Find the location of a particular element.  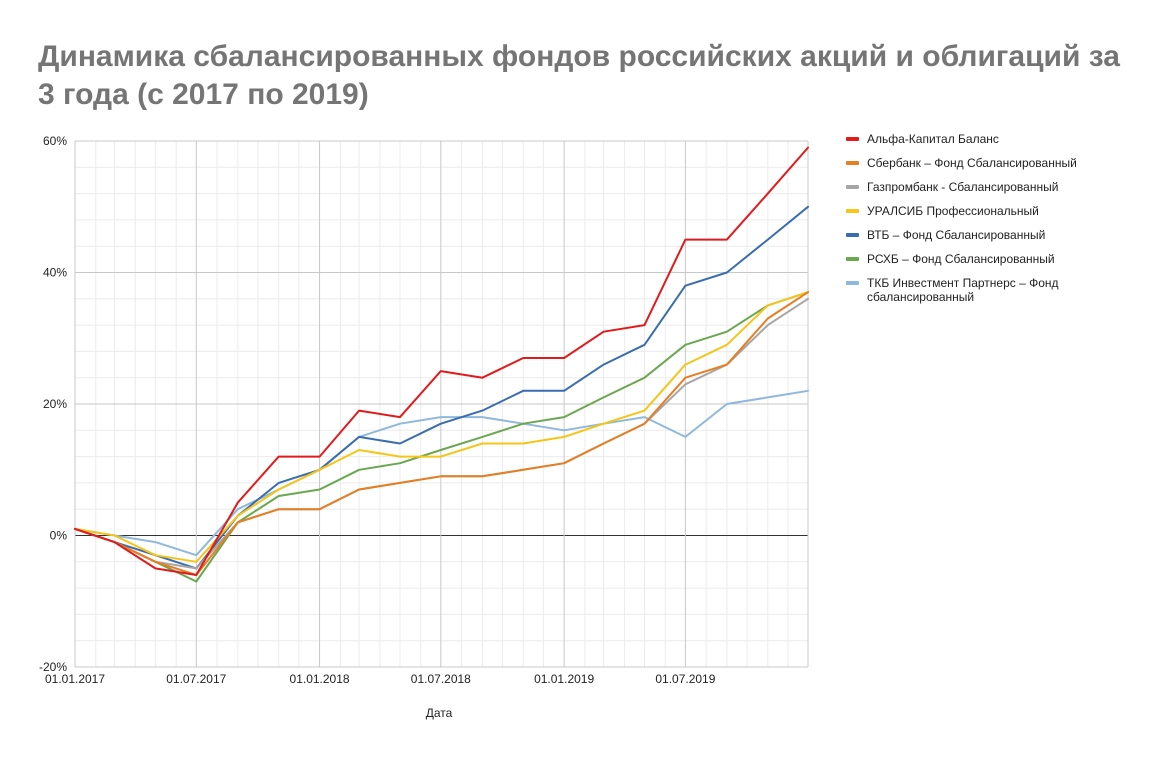

legend-label: Газпромбанк - Сбалансированный is located at coordinates (963, 187).